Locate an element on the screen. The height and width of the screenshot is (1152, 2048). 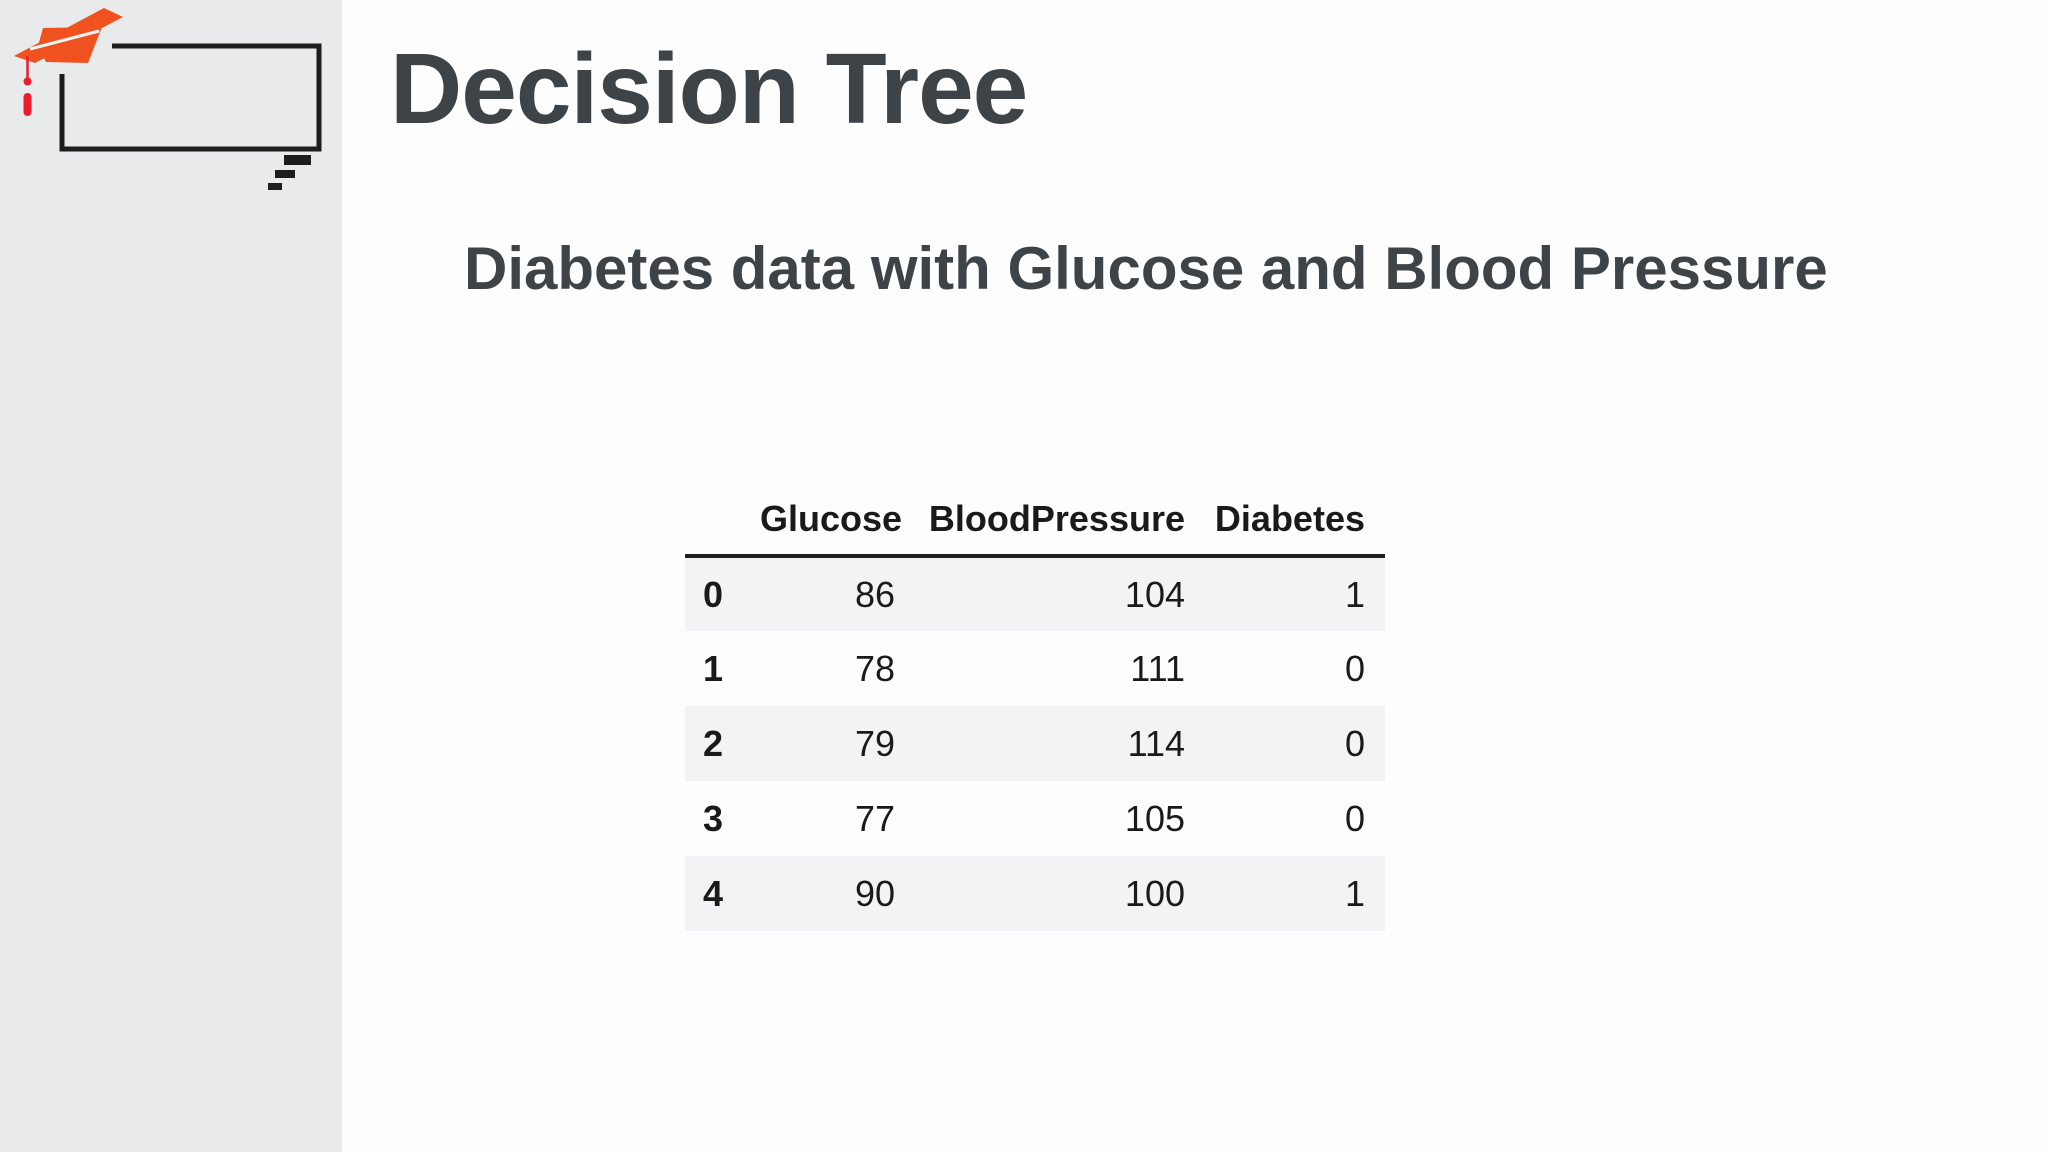
cell-glucose: 77 is located at coordinates (874, 818).